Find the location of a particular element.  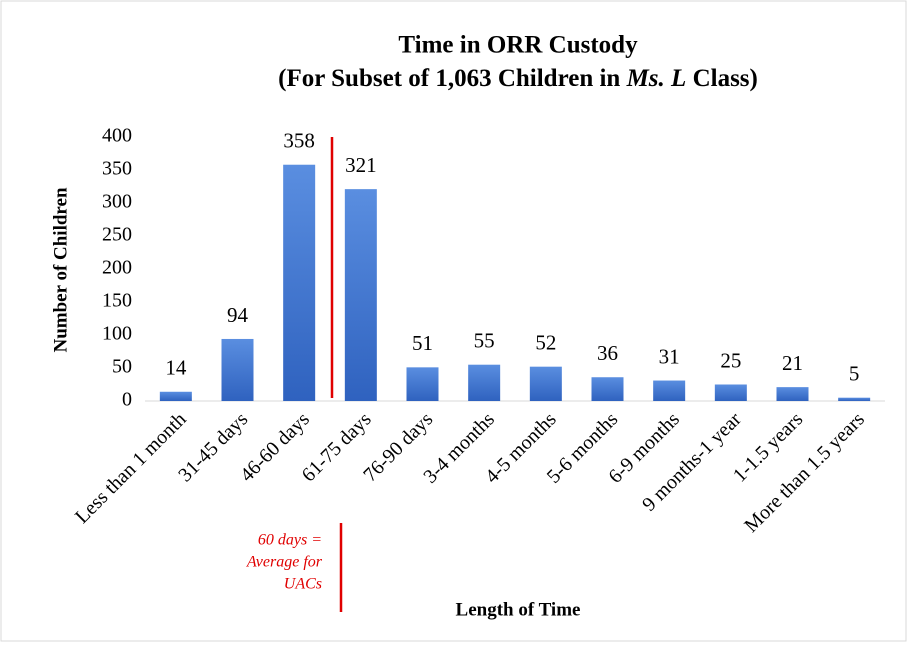

data-label: 5 is located at coordinates (854, 374).